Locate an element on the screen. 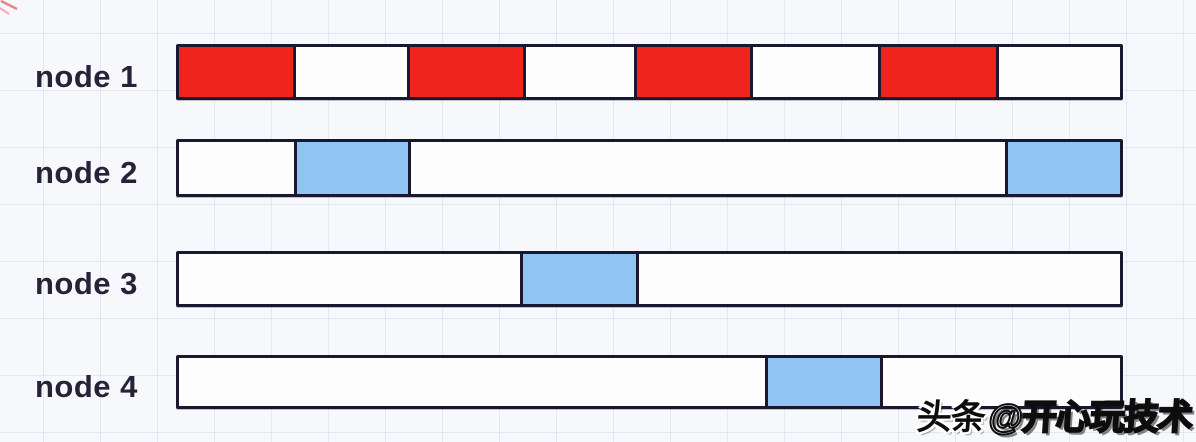 The width and height of the screenshot is (1196, 442). node-label: node 3 is located at coordinates (86, 283).